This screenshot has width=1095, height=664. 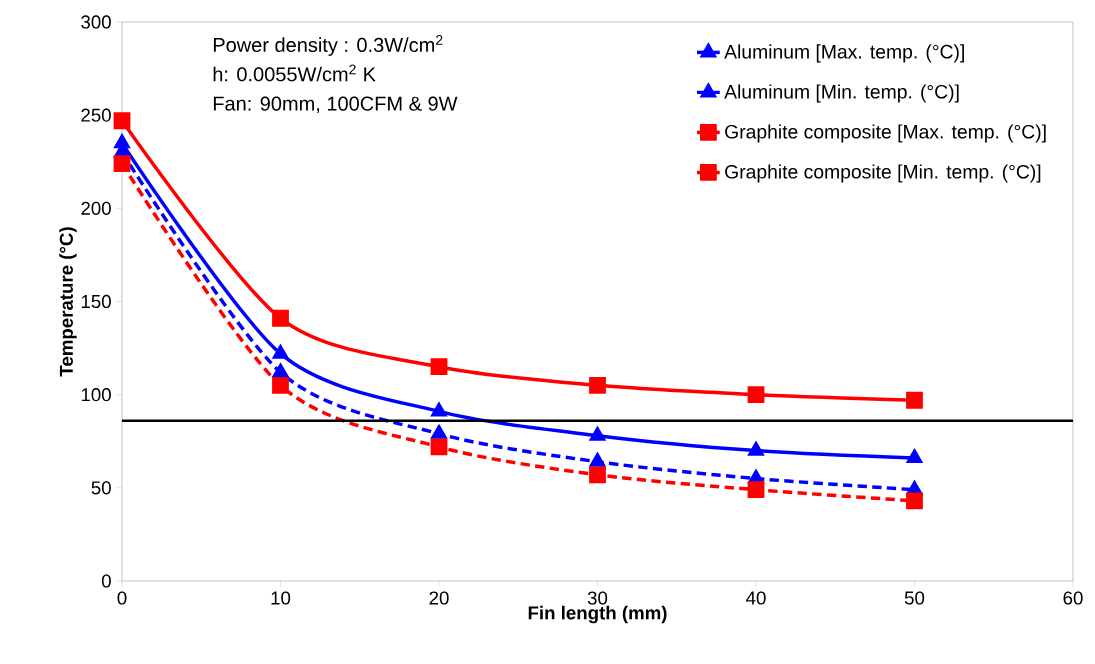 I want to click on annotation: Fan: 90mm, 100CFM & 9W, so click(x=335, y=105).